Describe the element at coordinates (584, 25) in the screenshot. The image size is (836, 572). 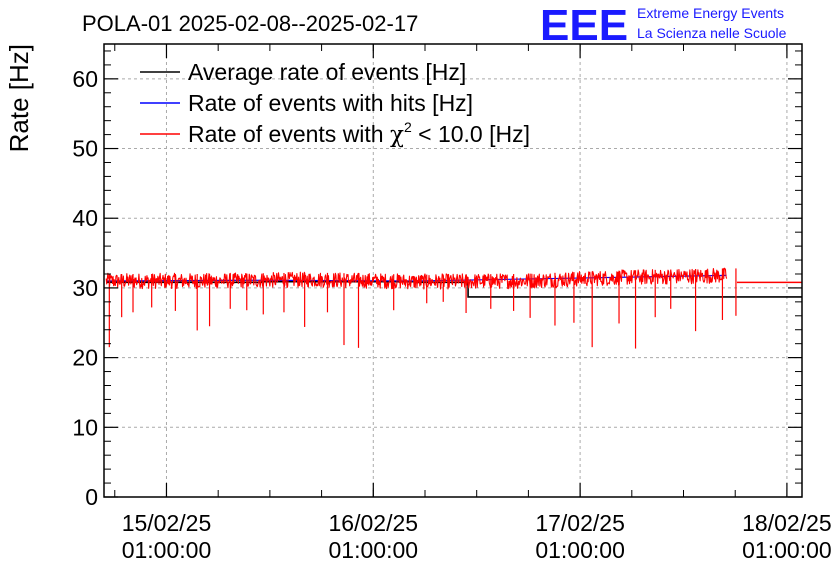
I see `logo-mark: EEE` at that location.